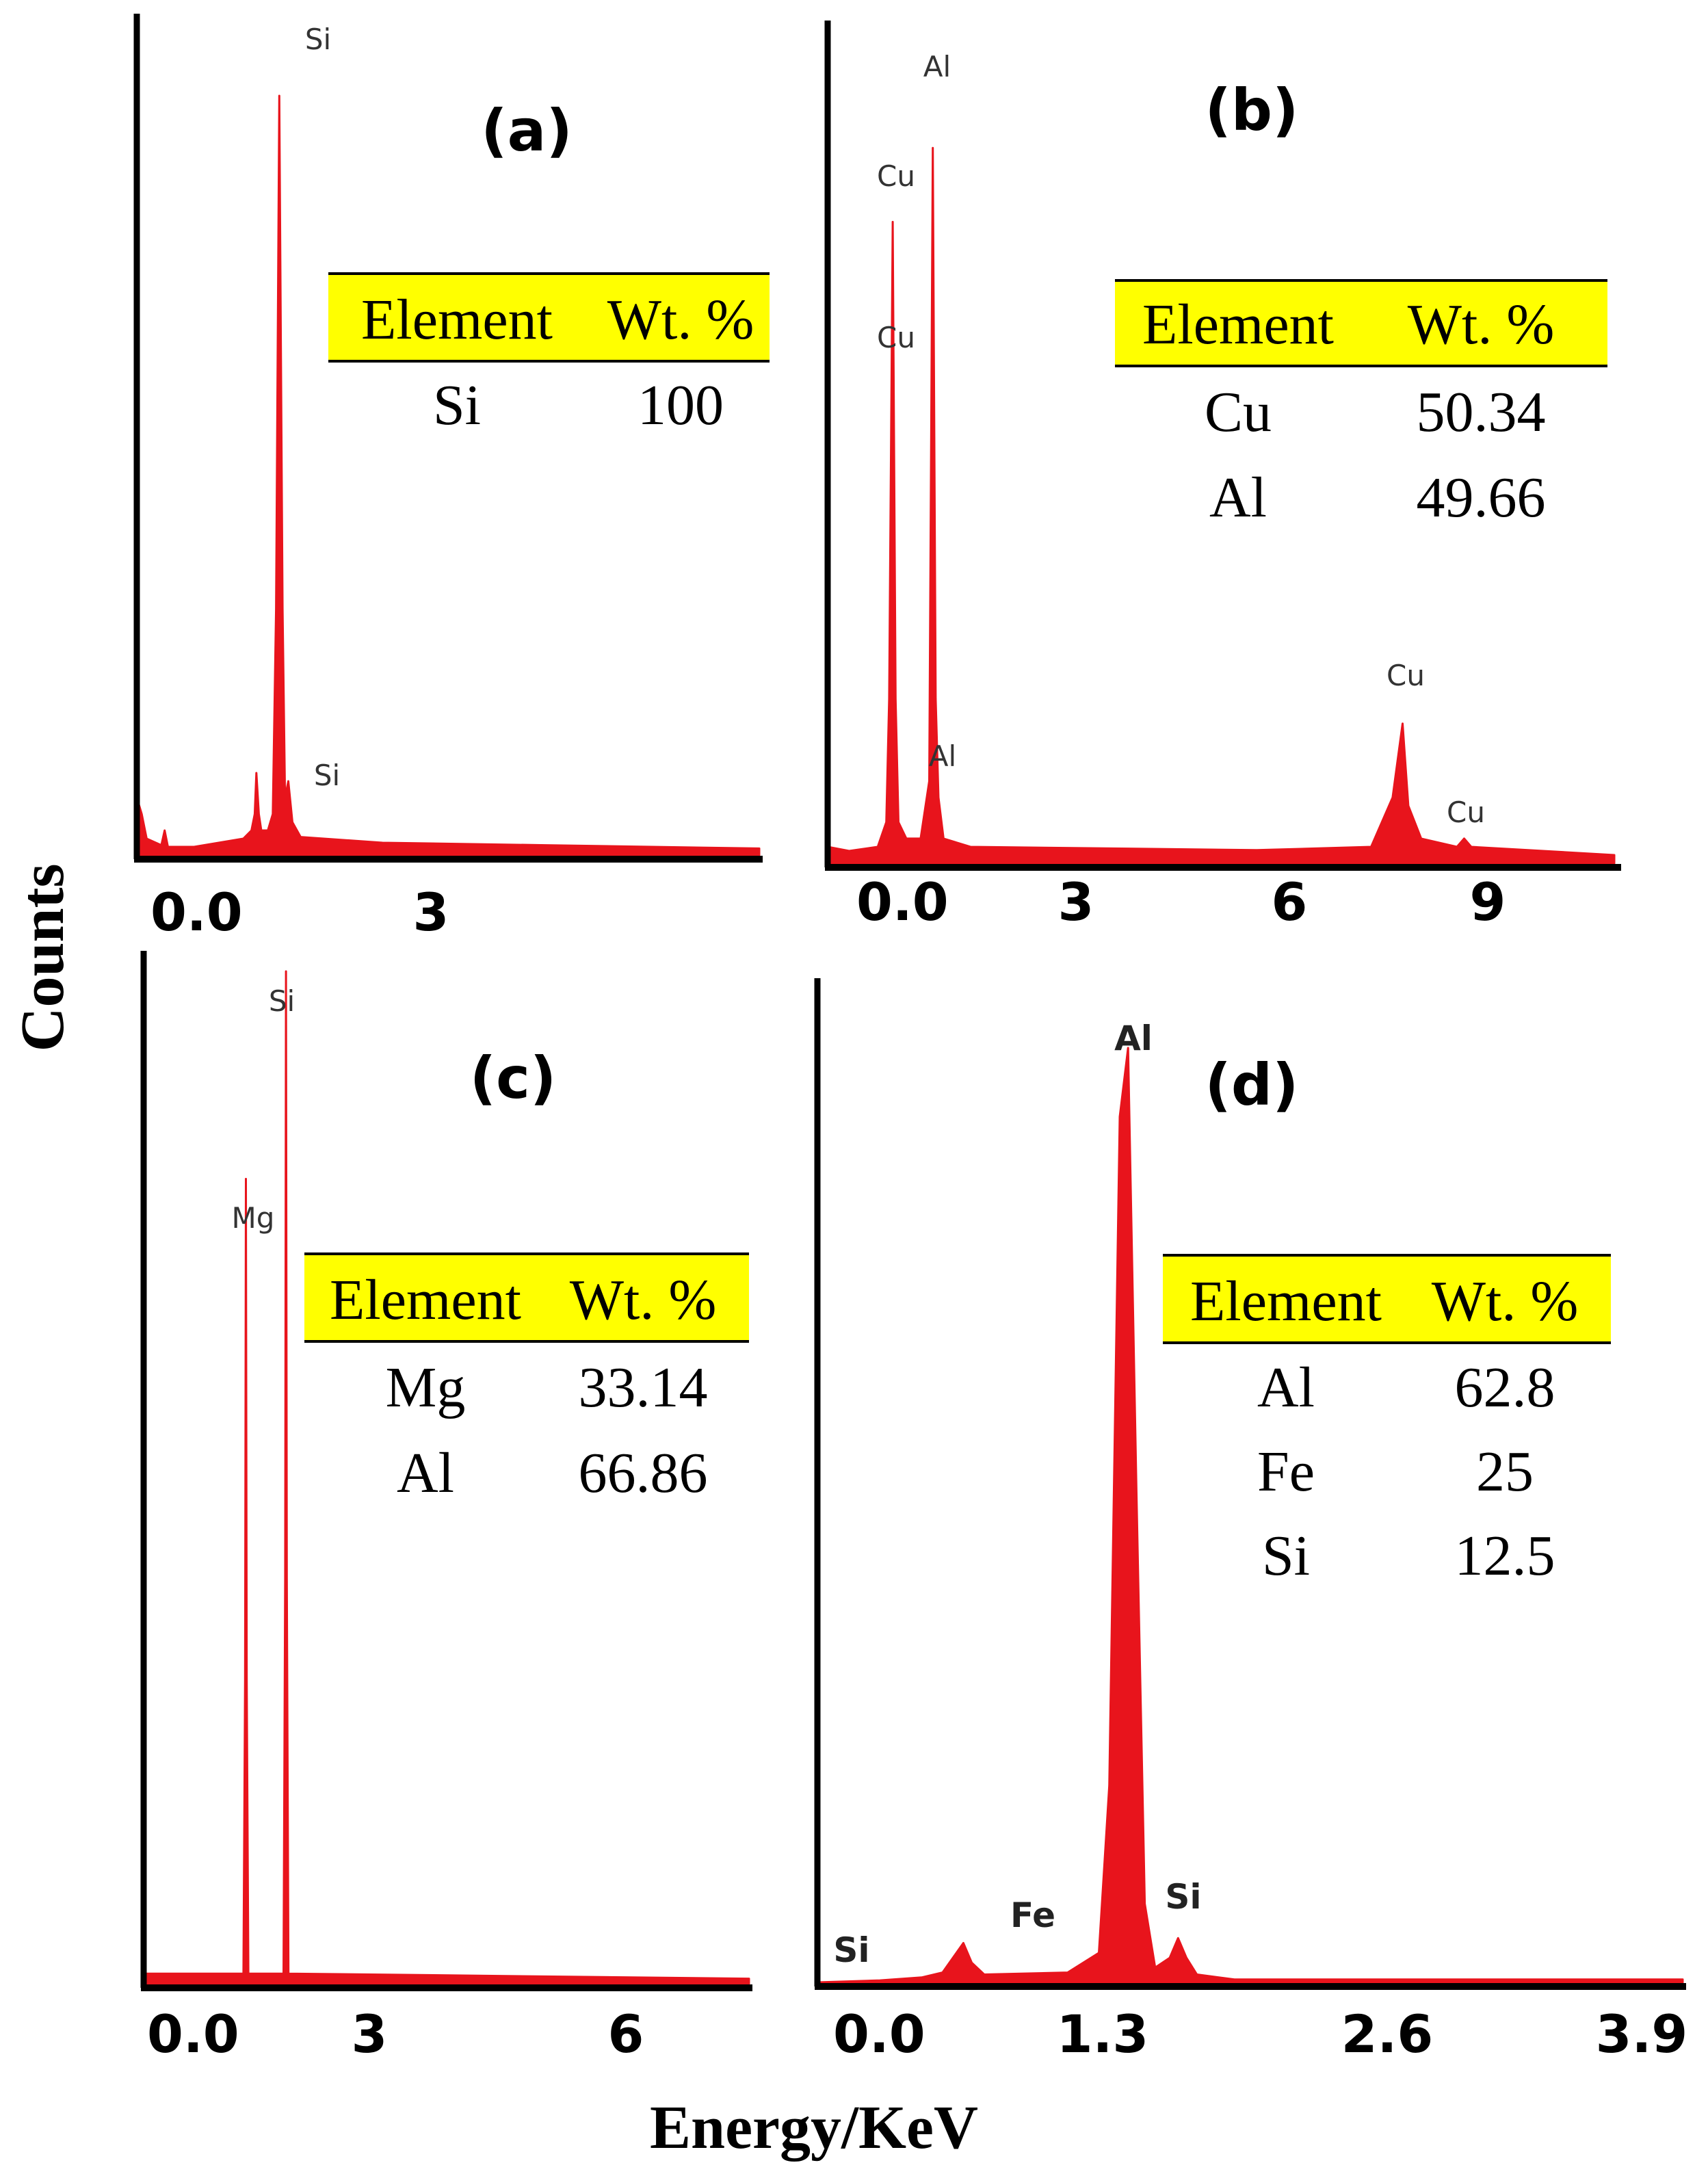  Describe the element at coordinates (1238, 412) in the screenshot. I see `table-cell-element: Cu` at that location.